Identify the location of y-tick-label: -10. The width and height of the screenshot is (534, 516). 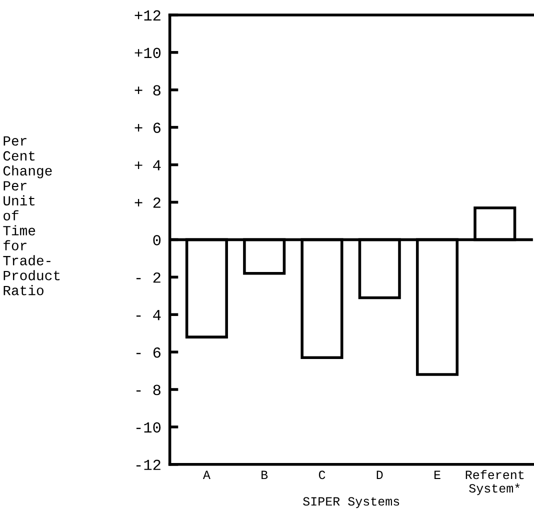
(148, 427).